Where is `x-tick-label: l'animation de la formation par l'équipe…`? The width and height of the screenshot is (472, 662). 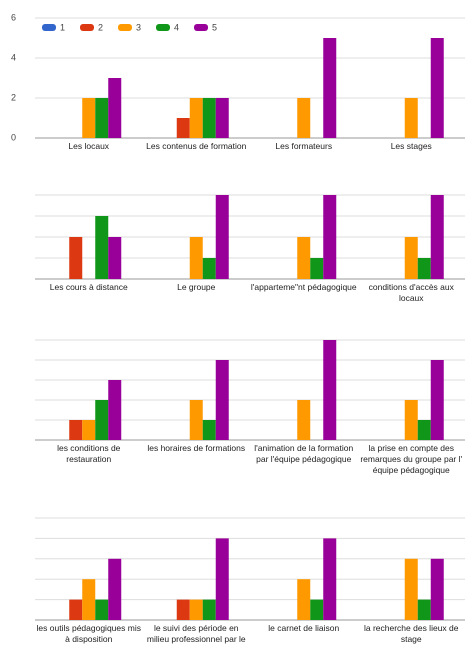
x-tick-label: l'animation de la formation par l'équipe… is located at coordinates (304, 453).